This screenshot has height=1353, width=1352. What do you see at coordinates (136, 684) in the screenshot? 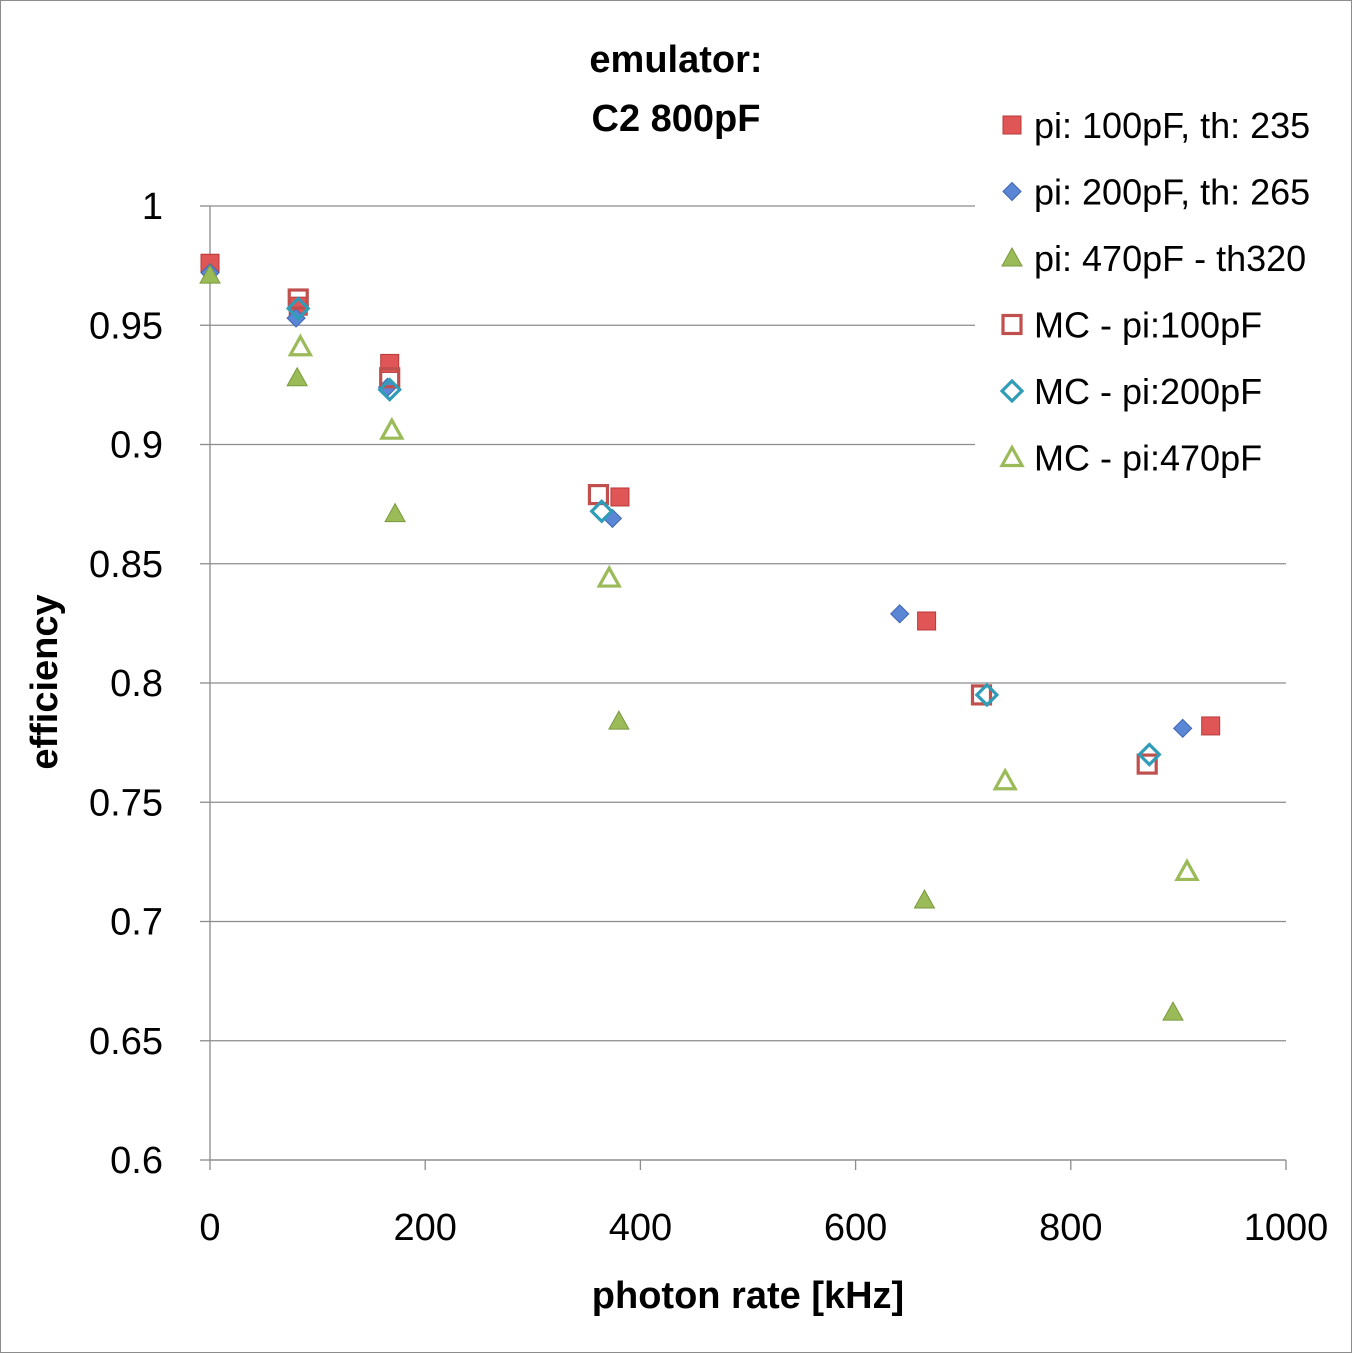
I see `y-tick-label: 0.8` at bounding box center [136, 684].